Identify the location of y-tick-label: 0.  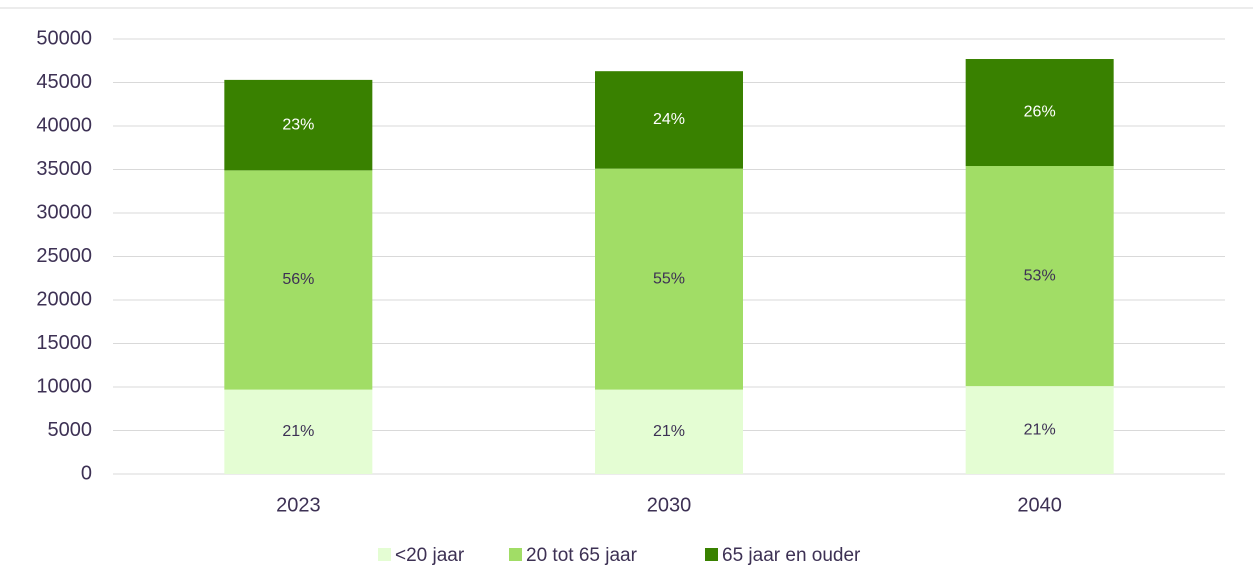
(86, 473).